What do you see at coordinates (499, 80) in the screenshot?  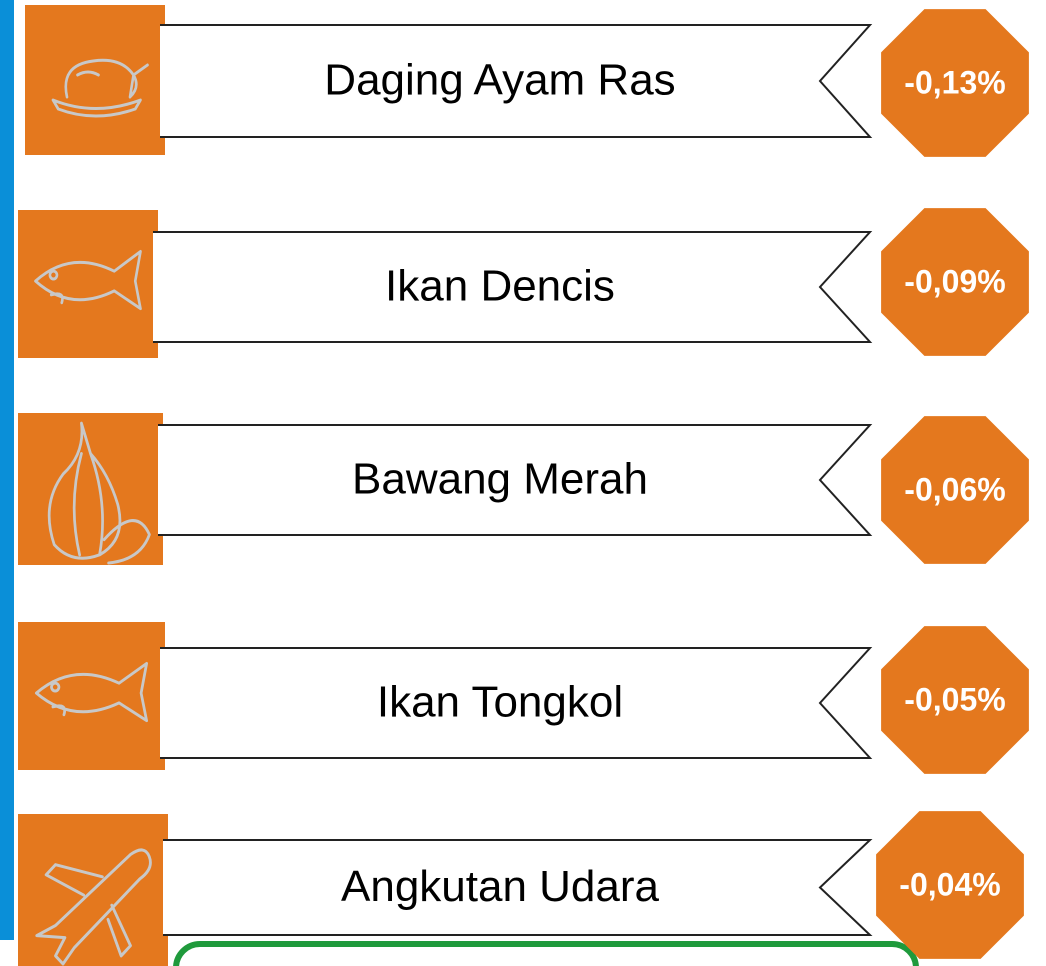 I see `item-label: Daging Ayam Ras` at bounding box center [499, 80].